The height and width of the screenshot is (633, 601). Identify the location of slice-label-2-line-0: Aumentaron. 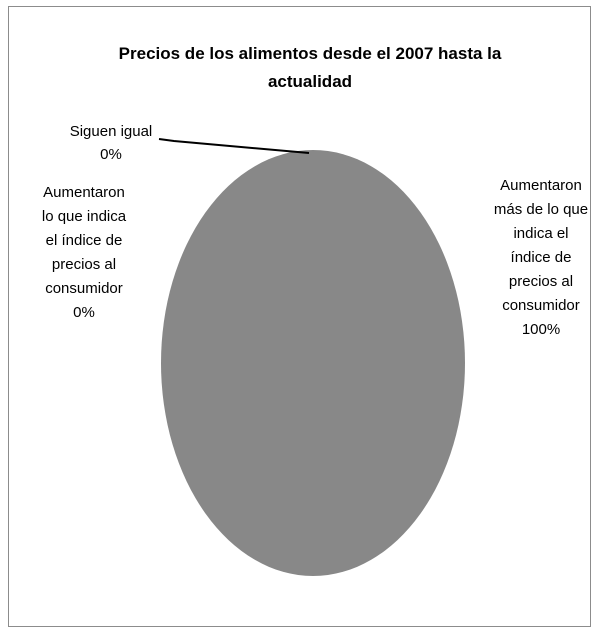
(541, 185).